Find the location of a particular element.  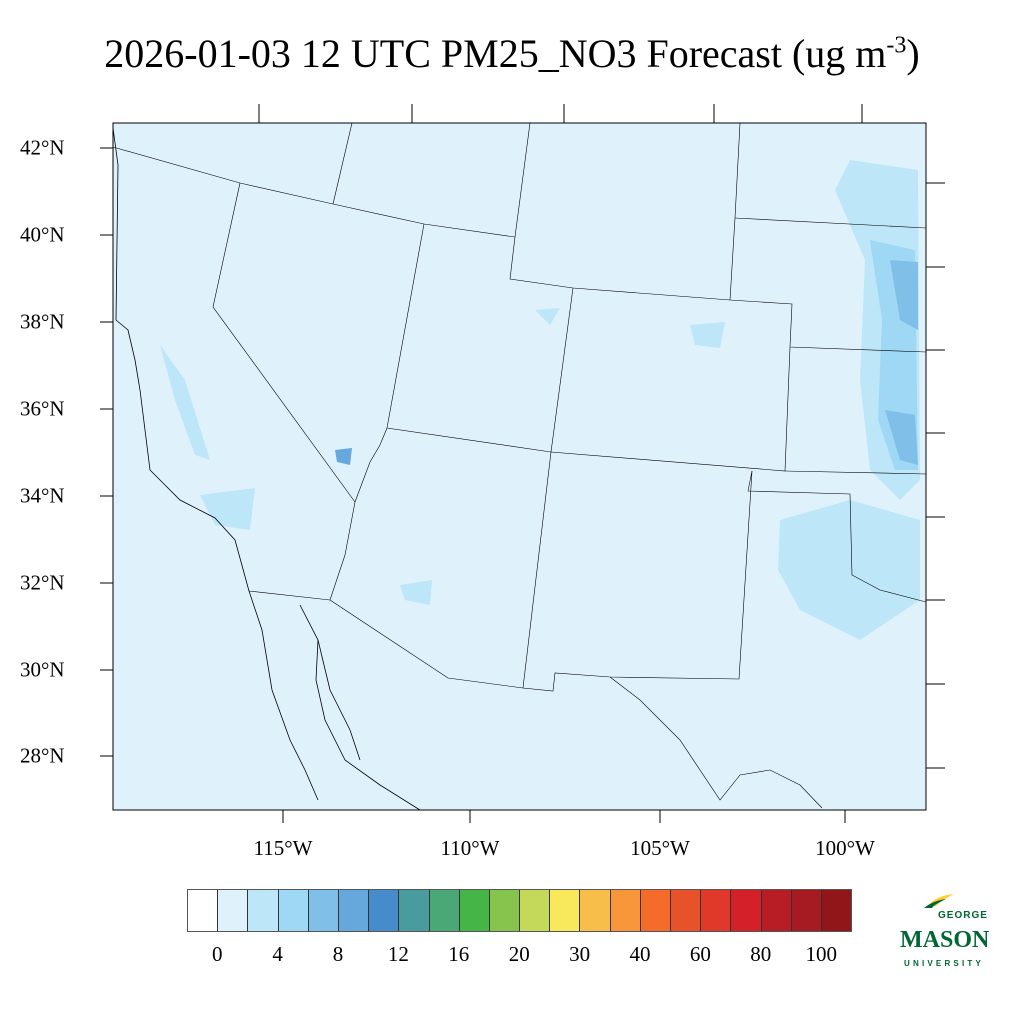

colorbar-label: 8 is located at coordinates (338, 954).